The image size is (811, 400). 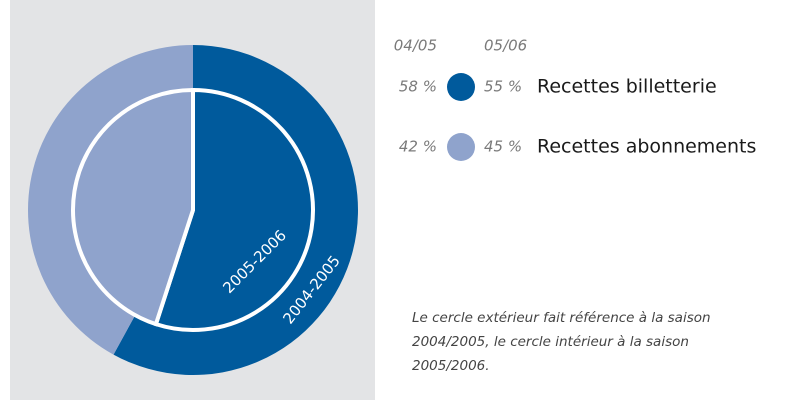 I want to click on legend-label: Recettes abonnements, so click(x=646, y=147).